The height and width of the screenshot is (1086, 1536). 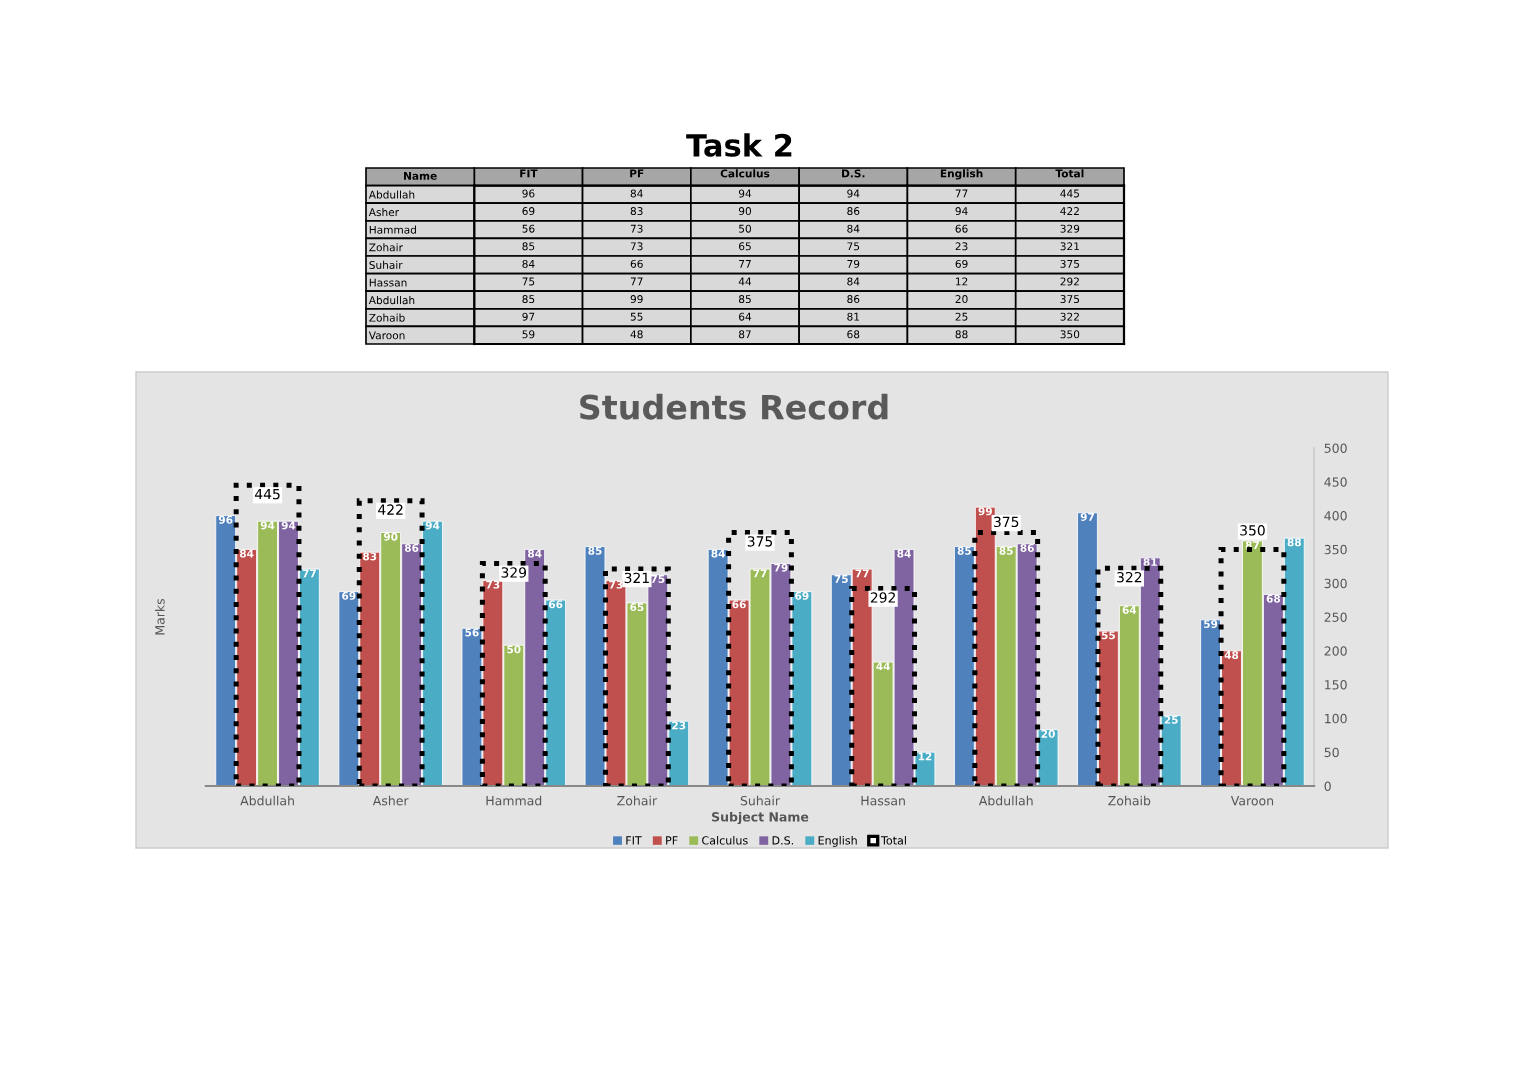 I want to click on chart-title: Task 2, so click(x=739, y=145).